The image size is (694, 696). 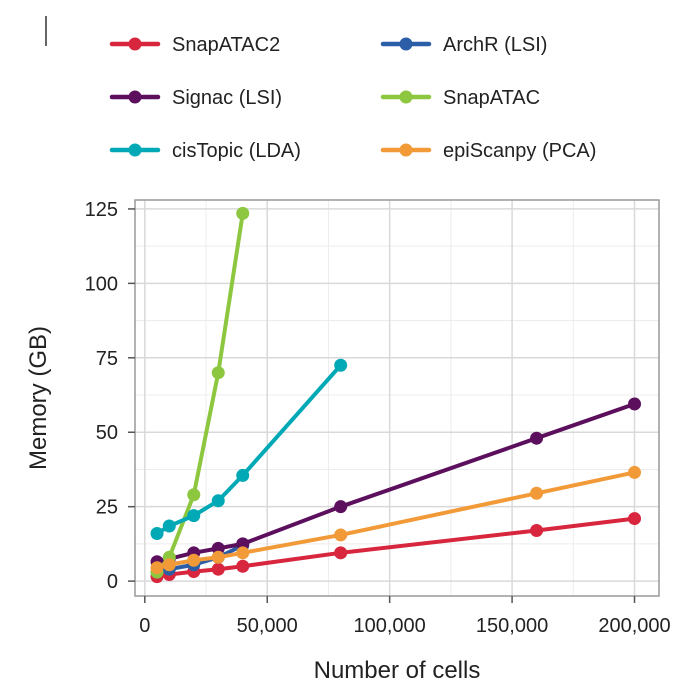 I want to click on series-line-cistopic-lda, so click(x=249, y=449).